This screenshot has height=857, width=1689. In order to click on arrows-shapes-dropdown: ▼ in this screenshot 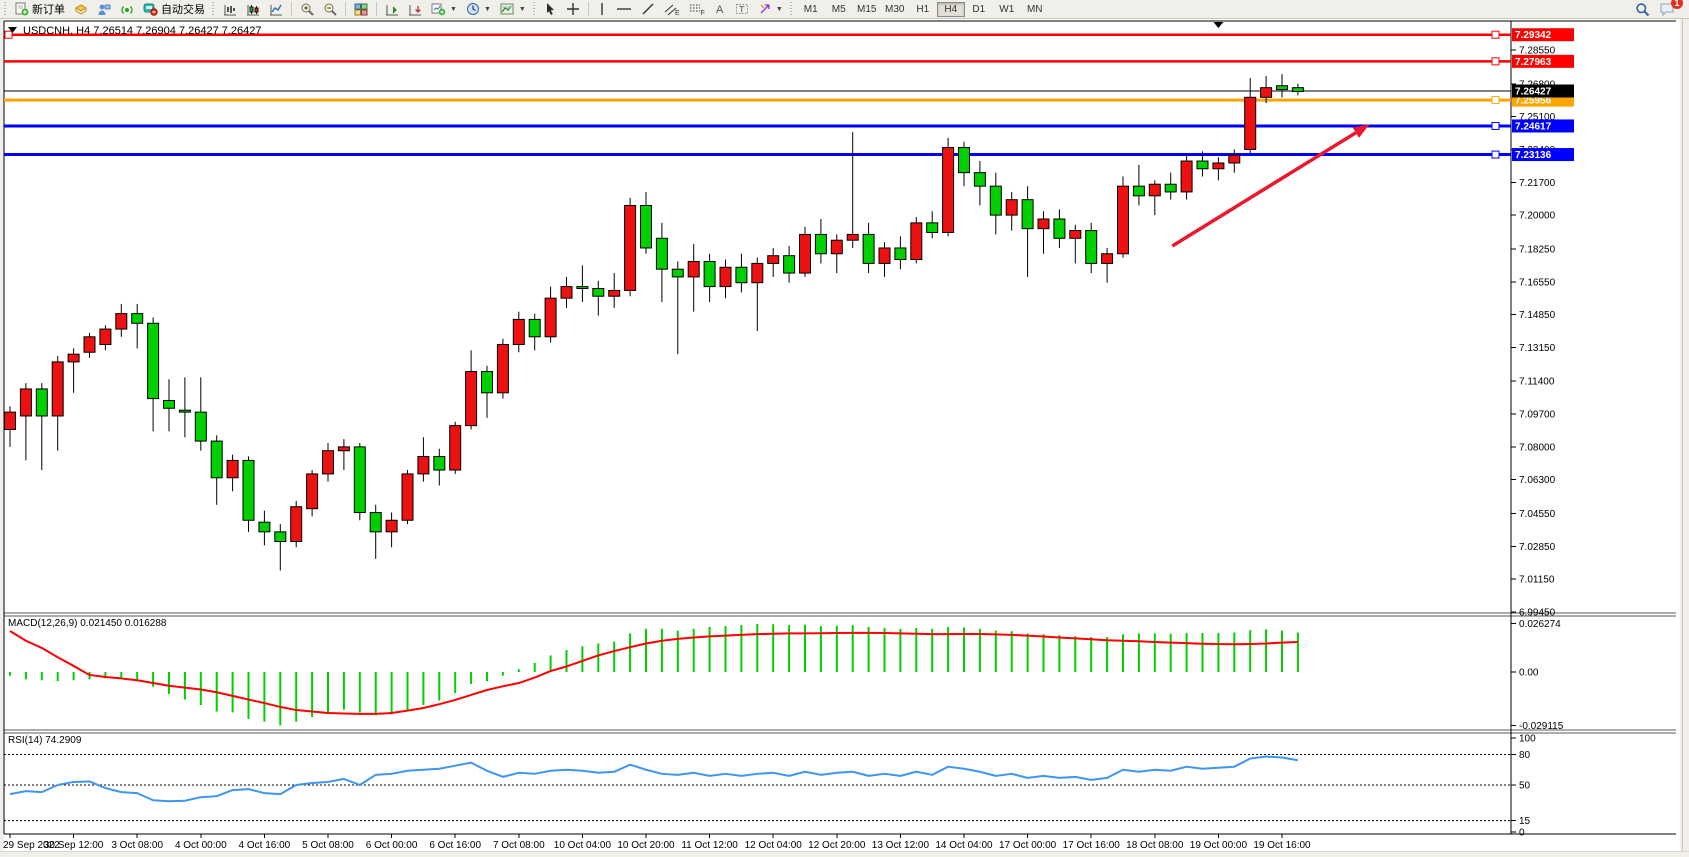, I will do `click(770, 9)`.